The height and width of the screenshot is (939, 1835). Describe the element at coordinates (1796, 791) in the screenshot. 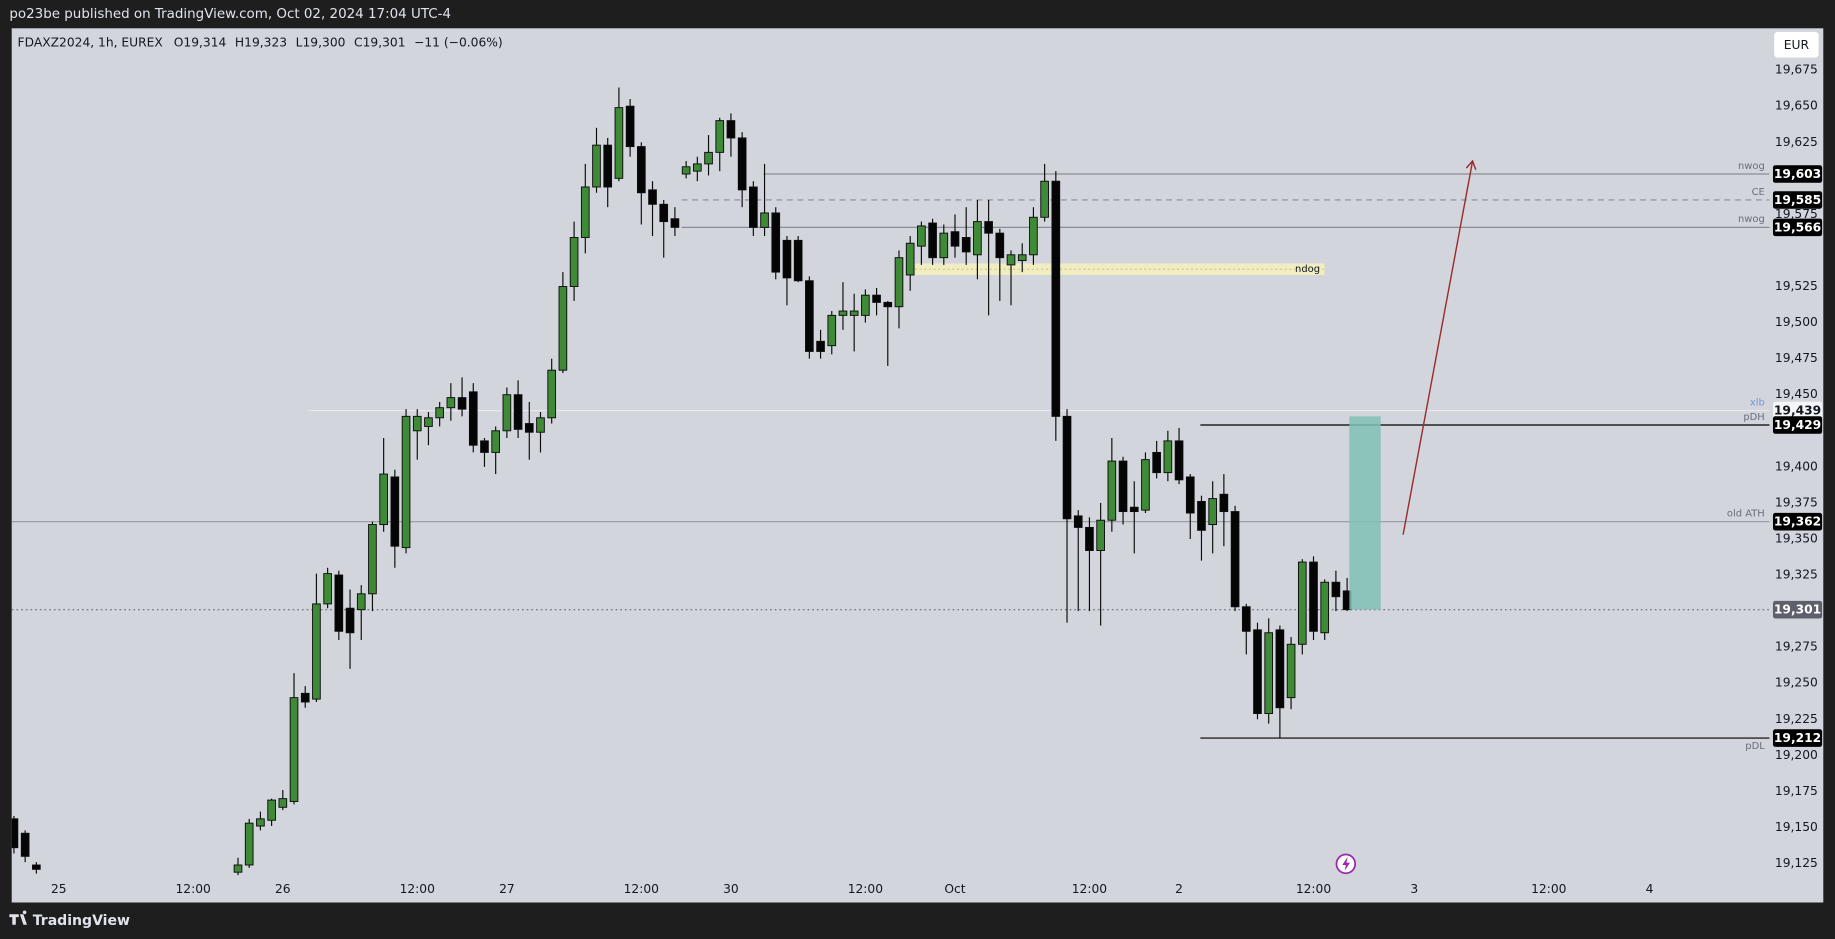

I see `y-tick-label: 19,175` at that location.